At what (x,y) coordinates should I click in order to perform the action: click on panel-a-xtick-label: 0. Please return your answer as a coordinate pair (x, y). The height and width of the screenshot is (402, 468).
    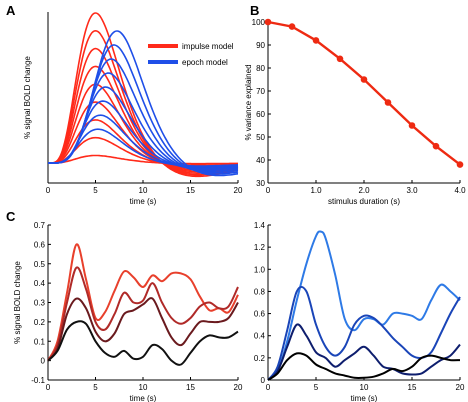
    Looking at the image, I should click on (48, 190).